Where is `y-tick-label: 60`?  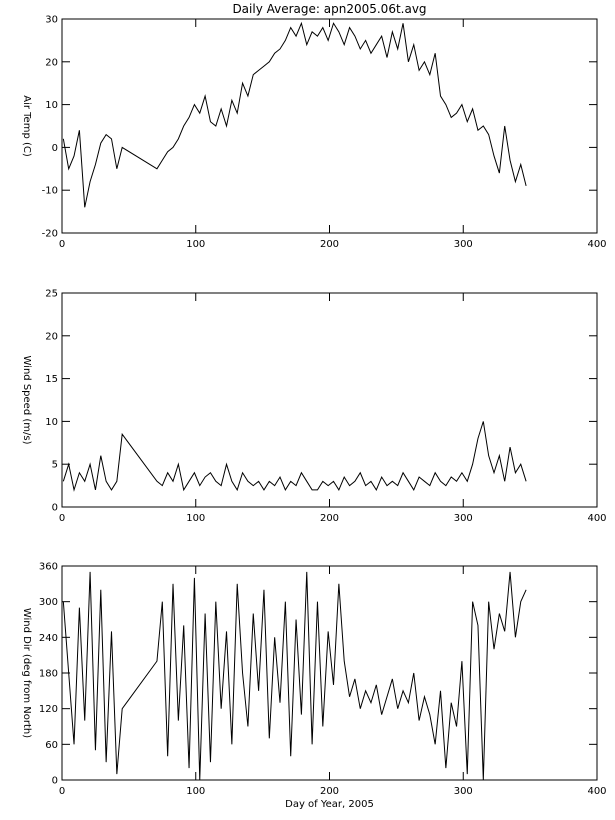
y-tick-label: 60 is located at coordinates (51, 745).